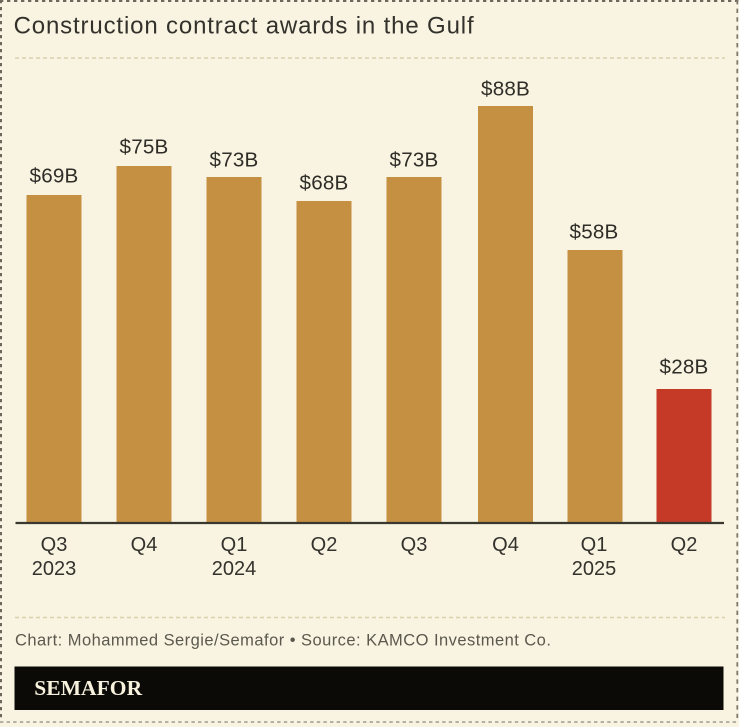  Describe the element at coordinates (684, 367) in the screenshot. I see `svg-text: $28B` at that location.